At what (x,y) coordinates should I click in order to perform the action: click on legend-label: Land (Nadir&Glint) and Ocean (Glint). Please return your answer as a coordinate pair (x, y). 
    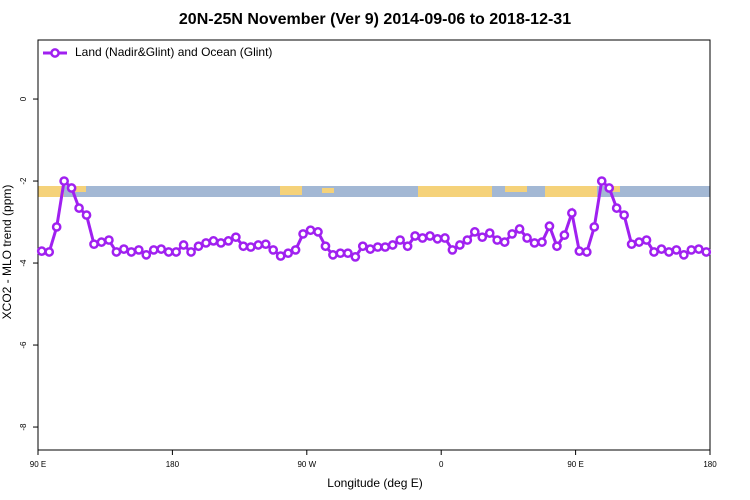
    Looking at the image, I should click on (173, 52).